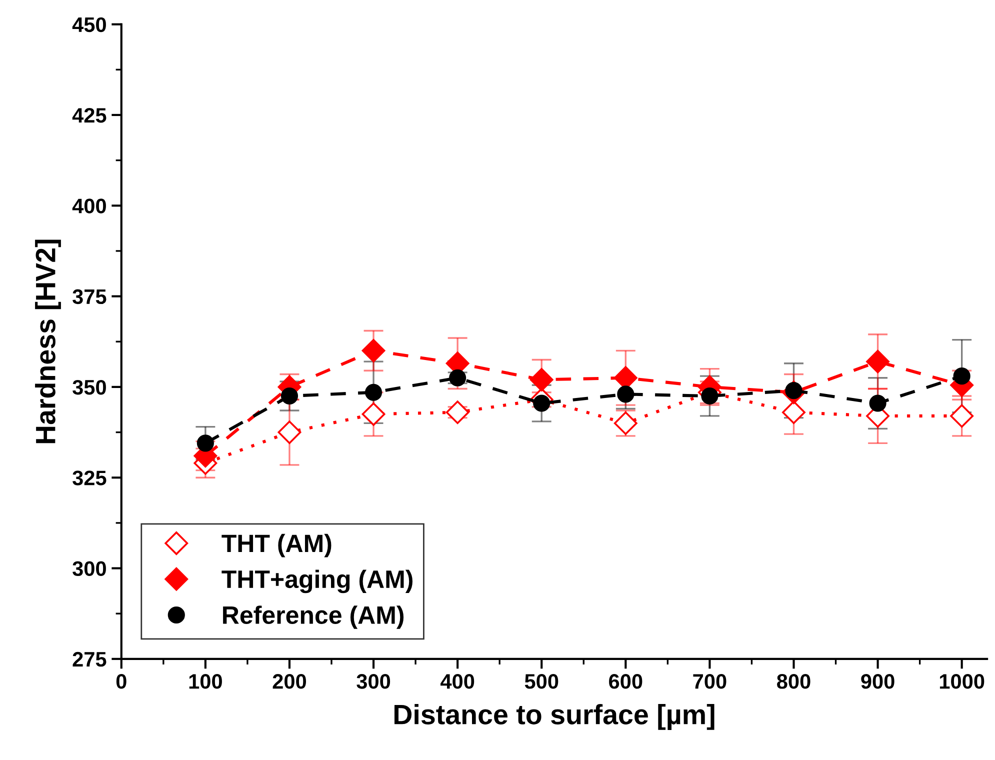 Image resolution: width=995 pixels, height=760 pixels. Describe the element at coordinates (289, 681) in the screenshot. I see `x-tick-label: 200` at that location.